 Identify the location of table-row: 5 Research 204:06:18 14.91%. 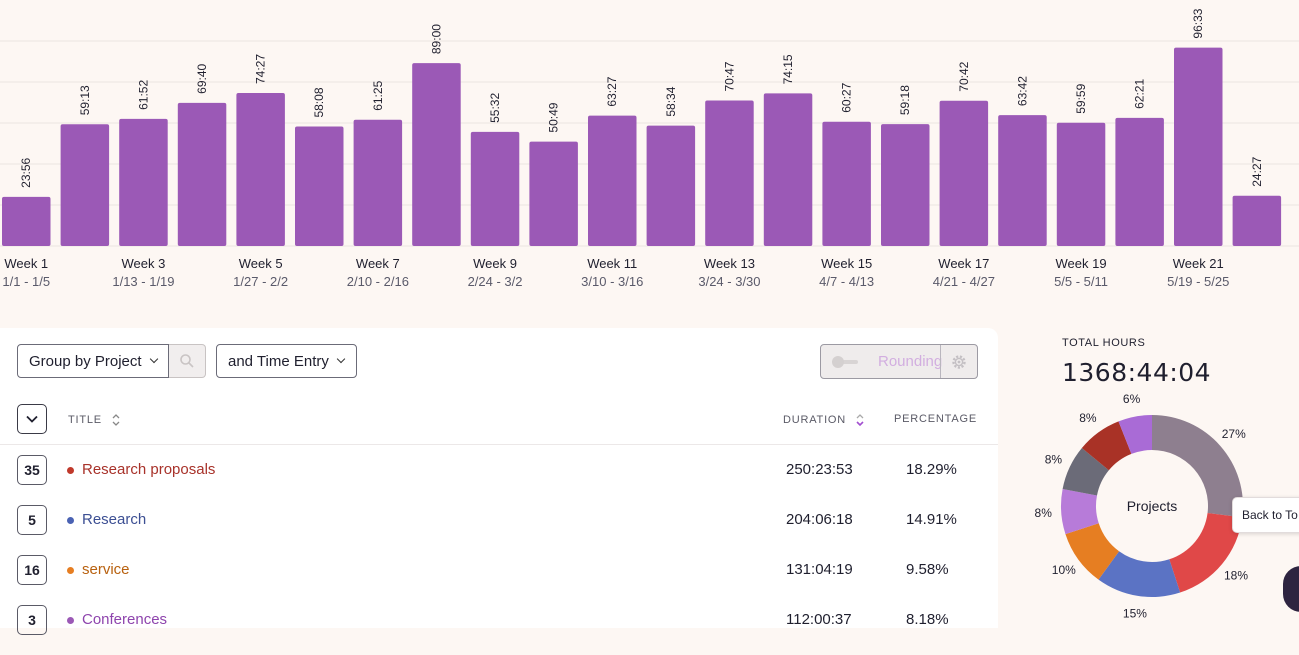
(499, 530).